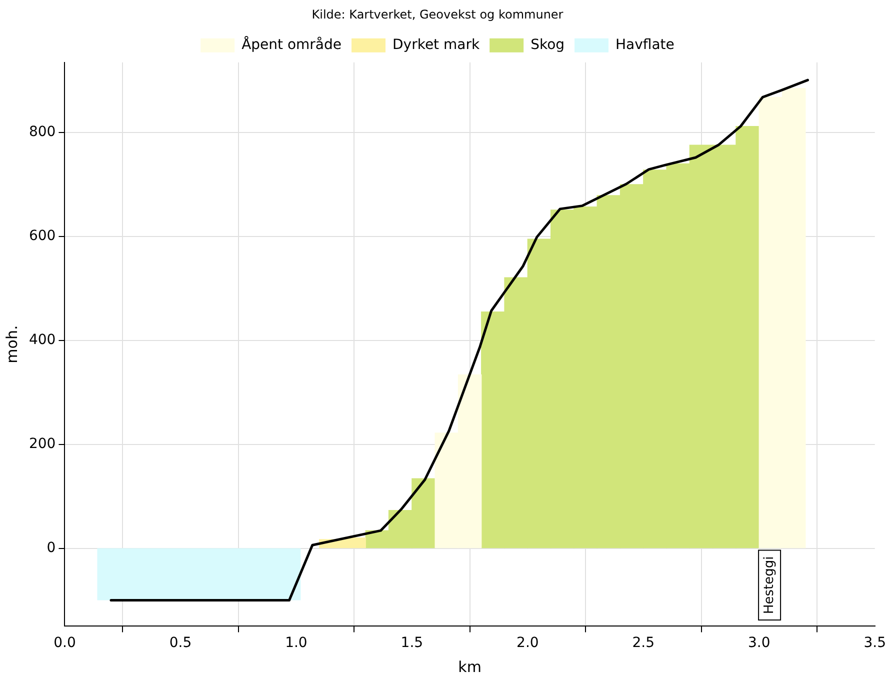 This screenshot has width=889, height=681. Describe the element at coordinates (11, 344) in the screenshot. I see `y-axis-title: moh.` at that location.